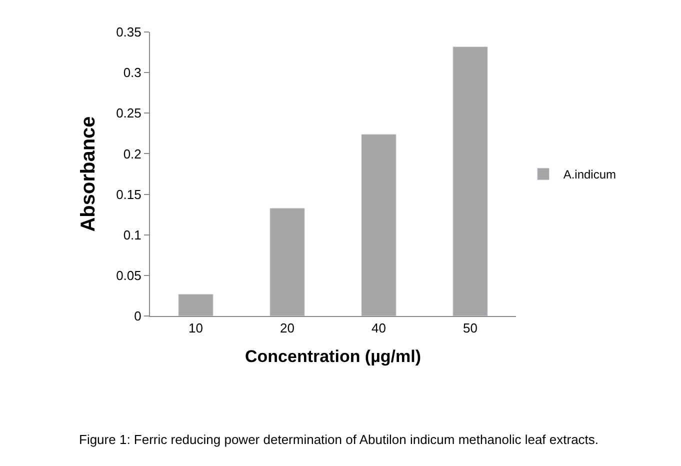 The height and width of the screenshot is (466, 681). I want to click on x-tick-label: 50, so click(470, 328).